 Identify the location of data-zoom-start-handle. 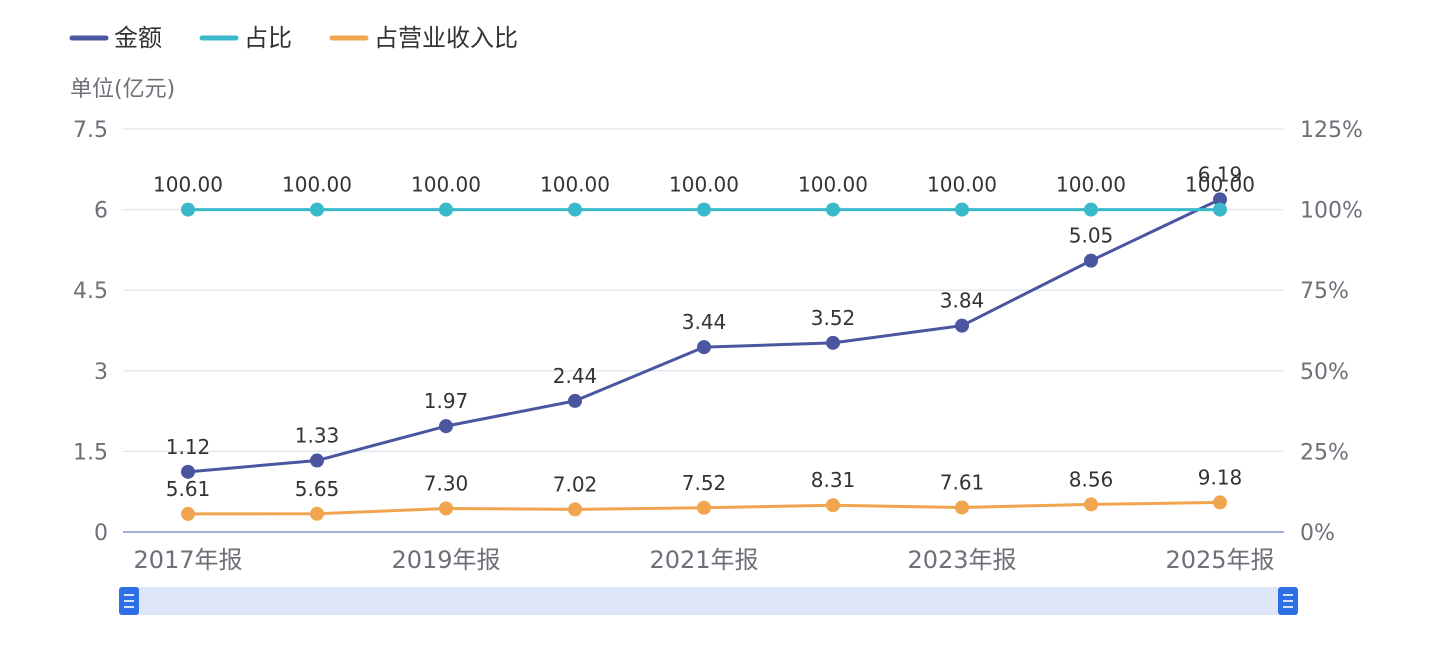
(129, 601).